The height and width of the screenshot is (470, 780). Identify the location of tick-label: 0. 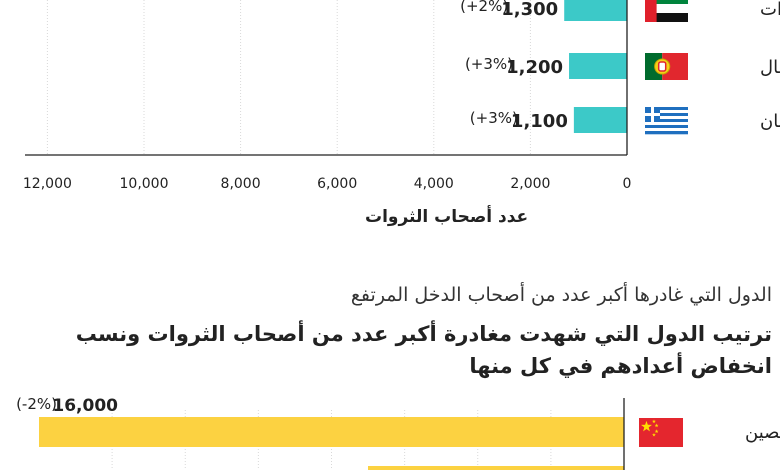
(627, 184).